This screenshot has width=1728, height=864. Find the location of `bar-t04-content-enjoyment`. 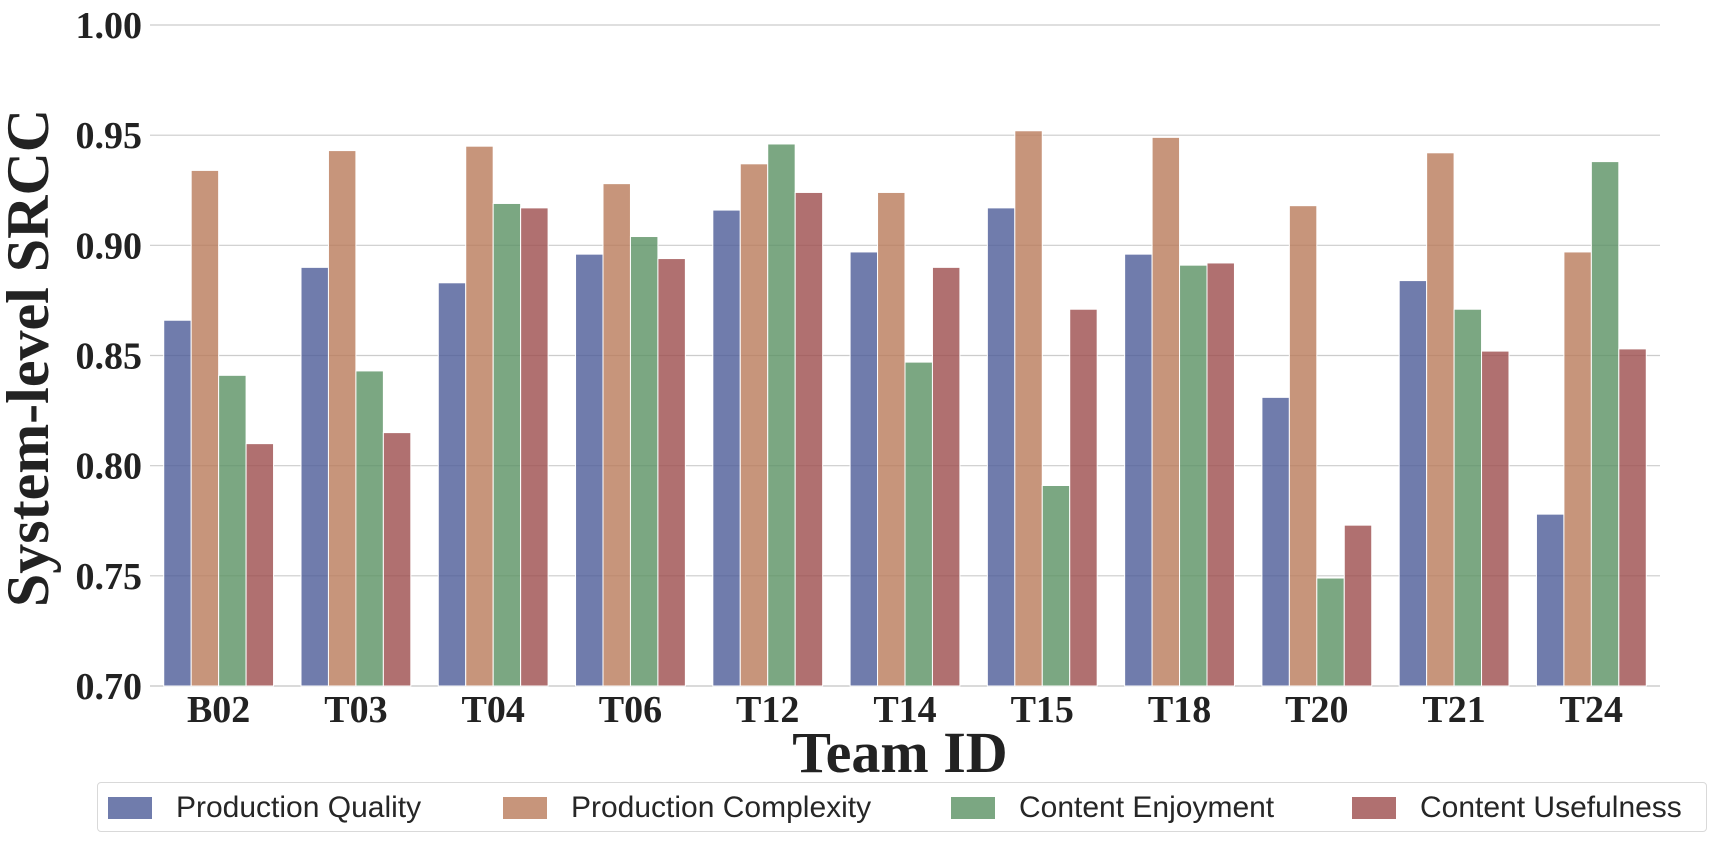

bar-t04-content-enjoyment is located at coordinates (507, 444).